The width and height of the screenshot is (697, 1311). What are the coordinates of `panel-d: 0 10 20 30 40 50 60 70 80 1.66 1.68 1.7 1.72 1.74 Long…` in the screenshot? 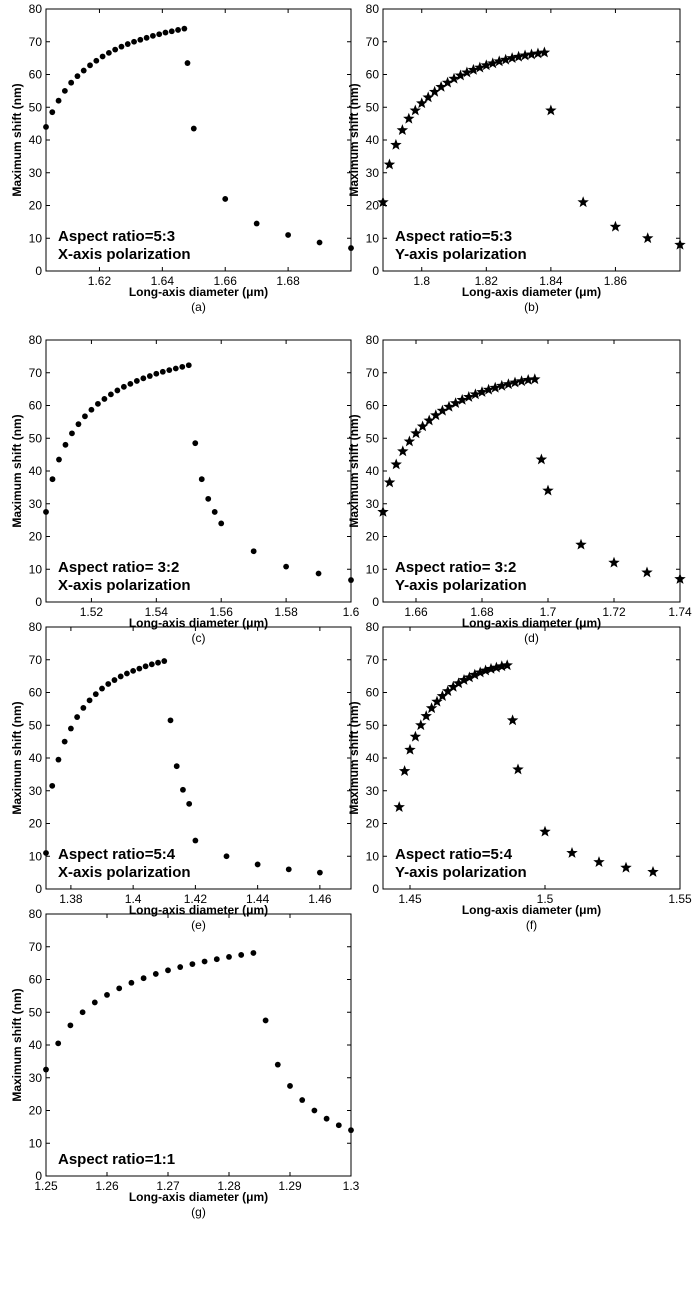 It's located at (519, 489).